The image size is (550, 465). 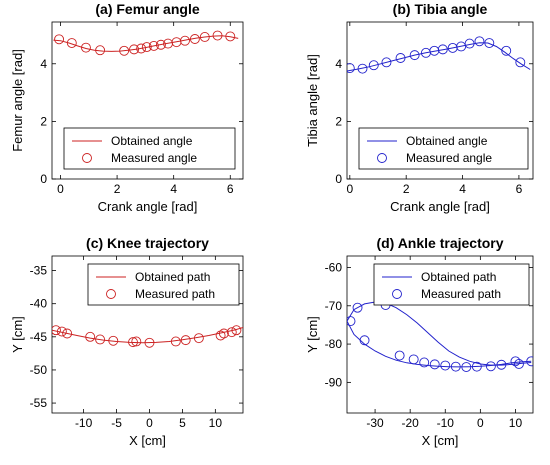 What do you see at coordinates (334, 344) in the screenshot?
I see `y-tick-label: -80` at bounding box center [334, 344].